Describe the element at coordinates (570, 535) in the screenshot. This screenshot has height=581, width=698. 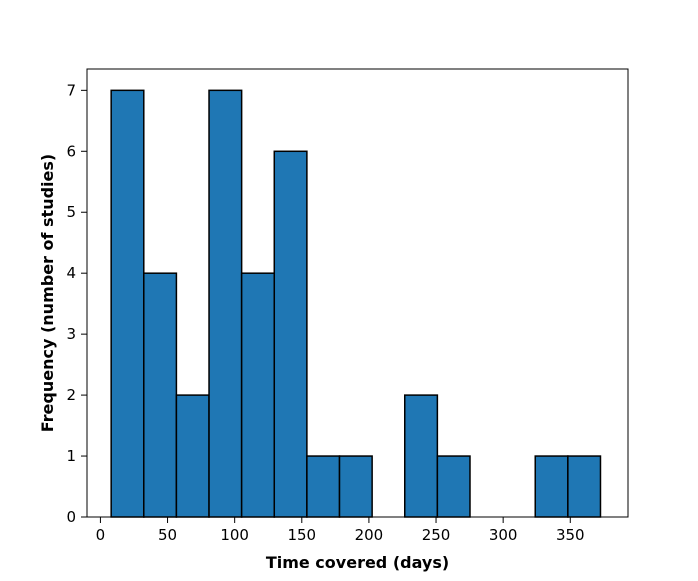
I see `x-tick-label: 350` at that location.